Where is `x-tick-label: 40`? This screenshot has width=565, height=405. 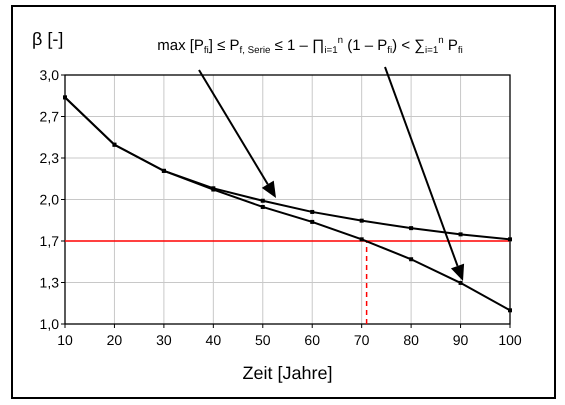
x-tick-label: 40 is located at coordinates (214, 340).